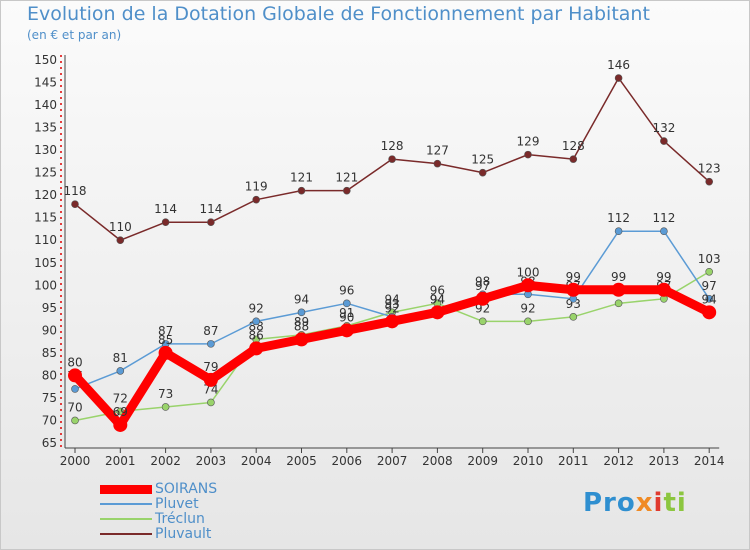  Describe the element at coordinates (482, 160) in the screenshot. I see `data-label: 125` at that location.